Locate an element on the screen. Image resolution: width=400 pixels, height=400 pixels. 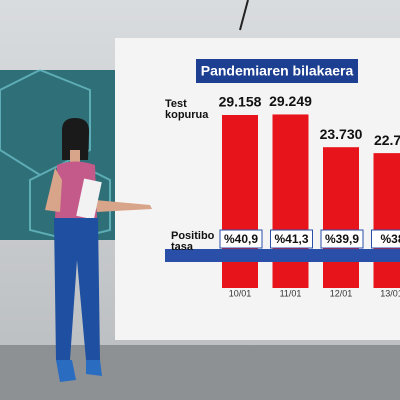
value-label: 29.158 is located at coordinates (240, 102).